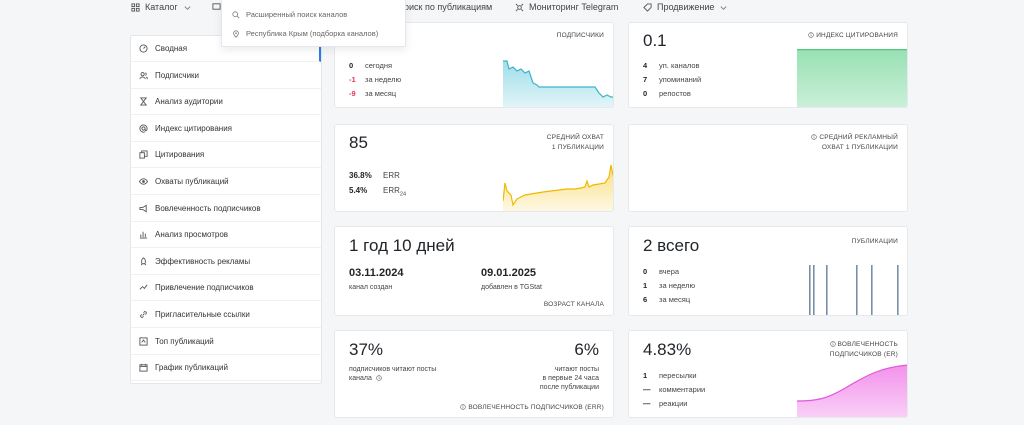 Image resolution: width=1024 pixels, height=425 pixels. Describe the element at coordinates (645, 299) in the screenshot. I see `stat-value: 6` at that location.